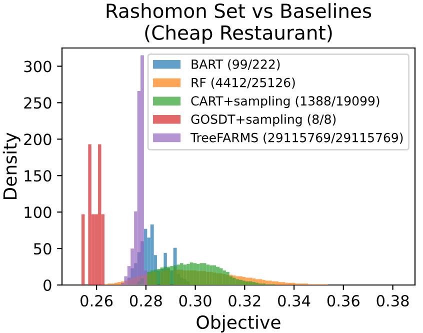 This screenshot has width=423, height=333. Describe the element at coordinates (38, 66) in the screenshot. I see `y-tick-label: 300` at that location.